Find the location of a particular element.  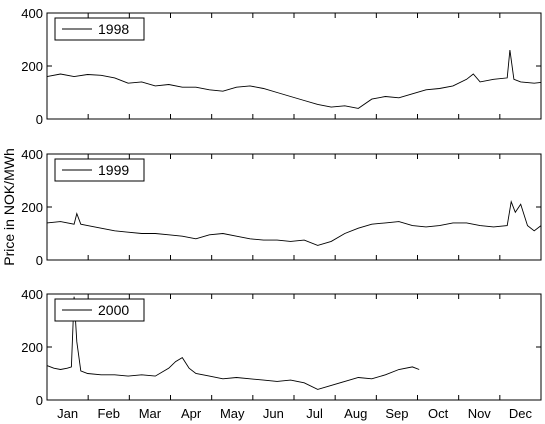

series-line-1998 is located at coordinates (294, 79).